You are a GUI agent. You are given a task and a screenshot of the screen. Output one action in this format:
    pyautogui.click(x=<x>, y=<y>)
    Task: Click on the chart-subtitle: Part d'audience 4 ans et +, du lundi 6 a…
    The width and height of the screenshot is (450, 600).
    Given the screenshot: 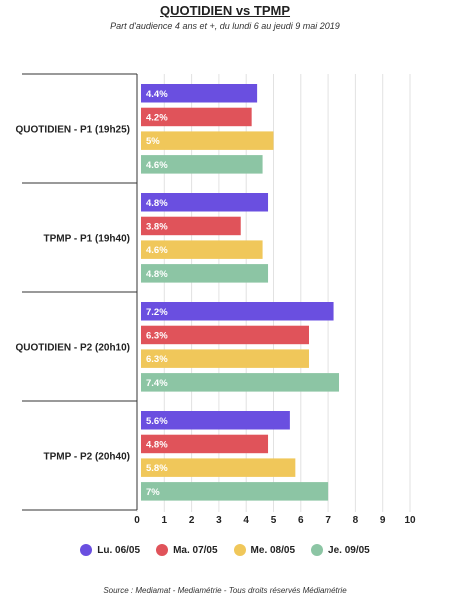 What is the action you would take?
    pyautogui.click(x=225, y=26)
    